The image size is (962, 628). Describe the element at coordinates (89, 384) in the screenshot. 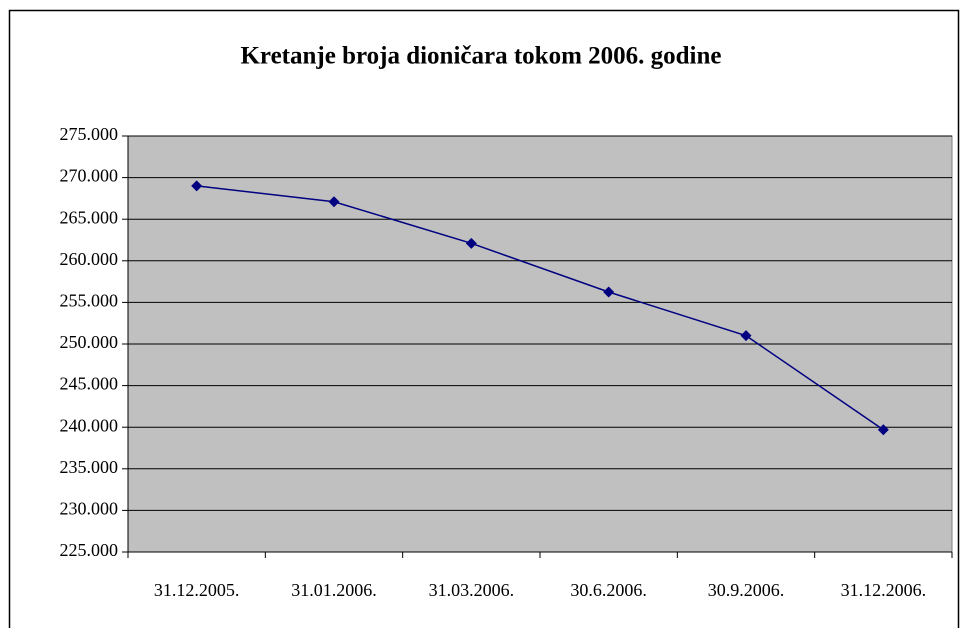

I see `y-tick-label: 245.000` at that location.